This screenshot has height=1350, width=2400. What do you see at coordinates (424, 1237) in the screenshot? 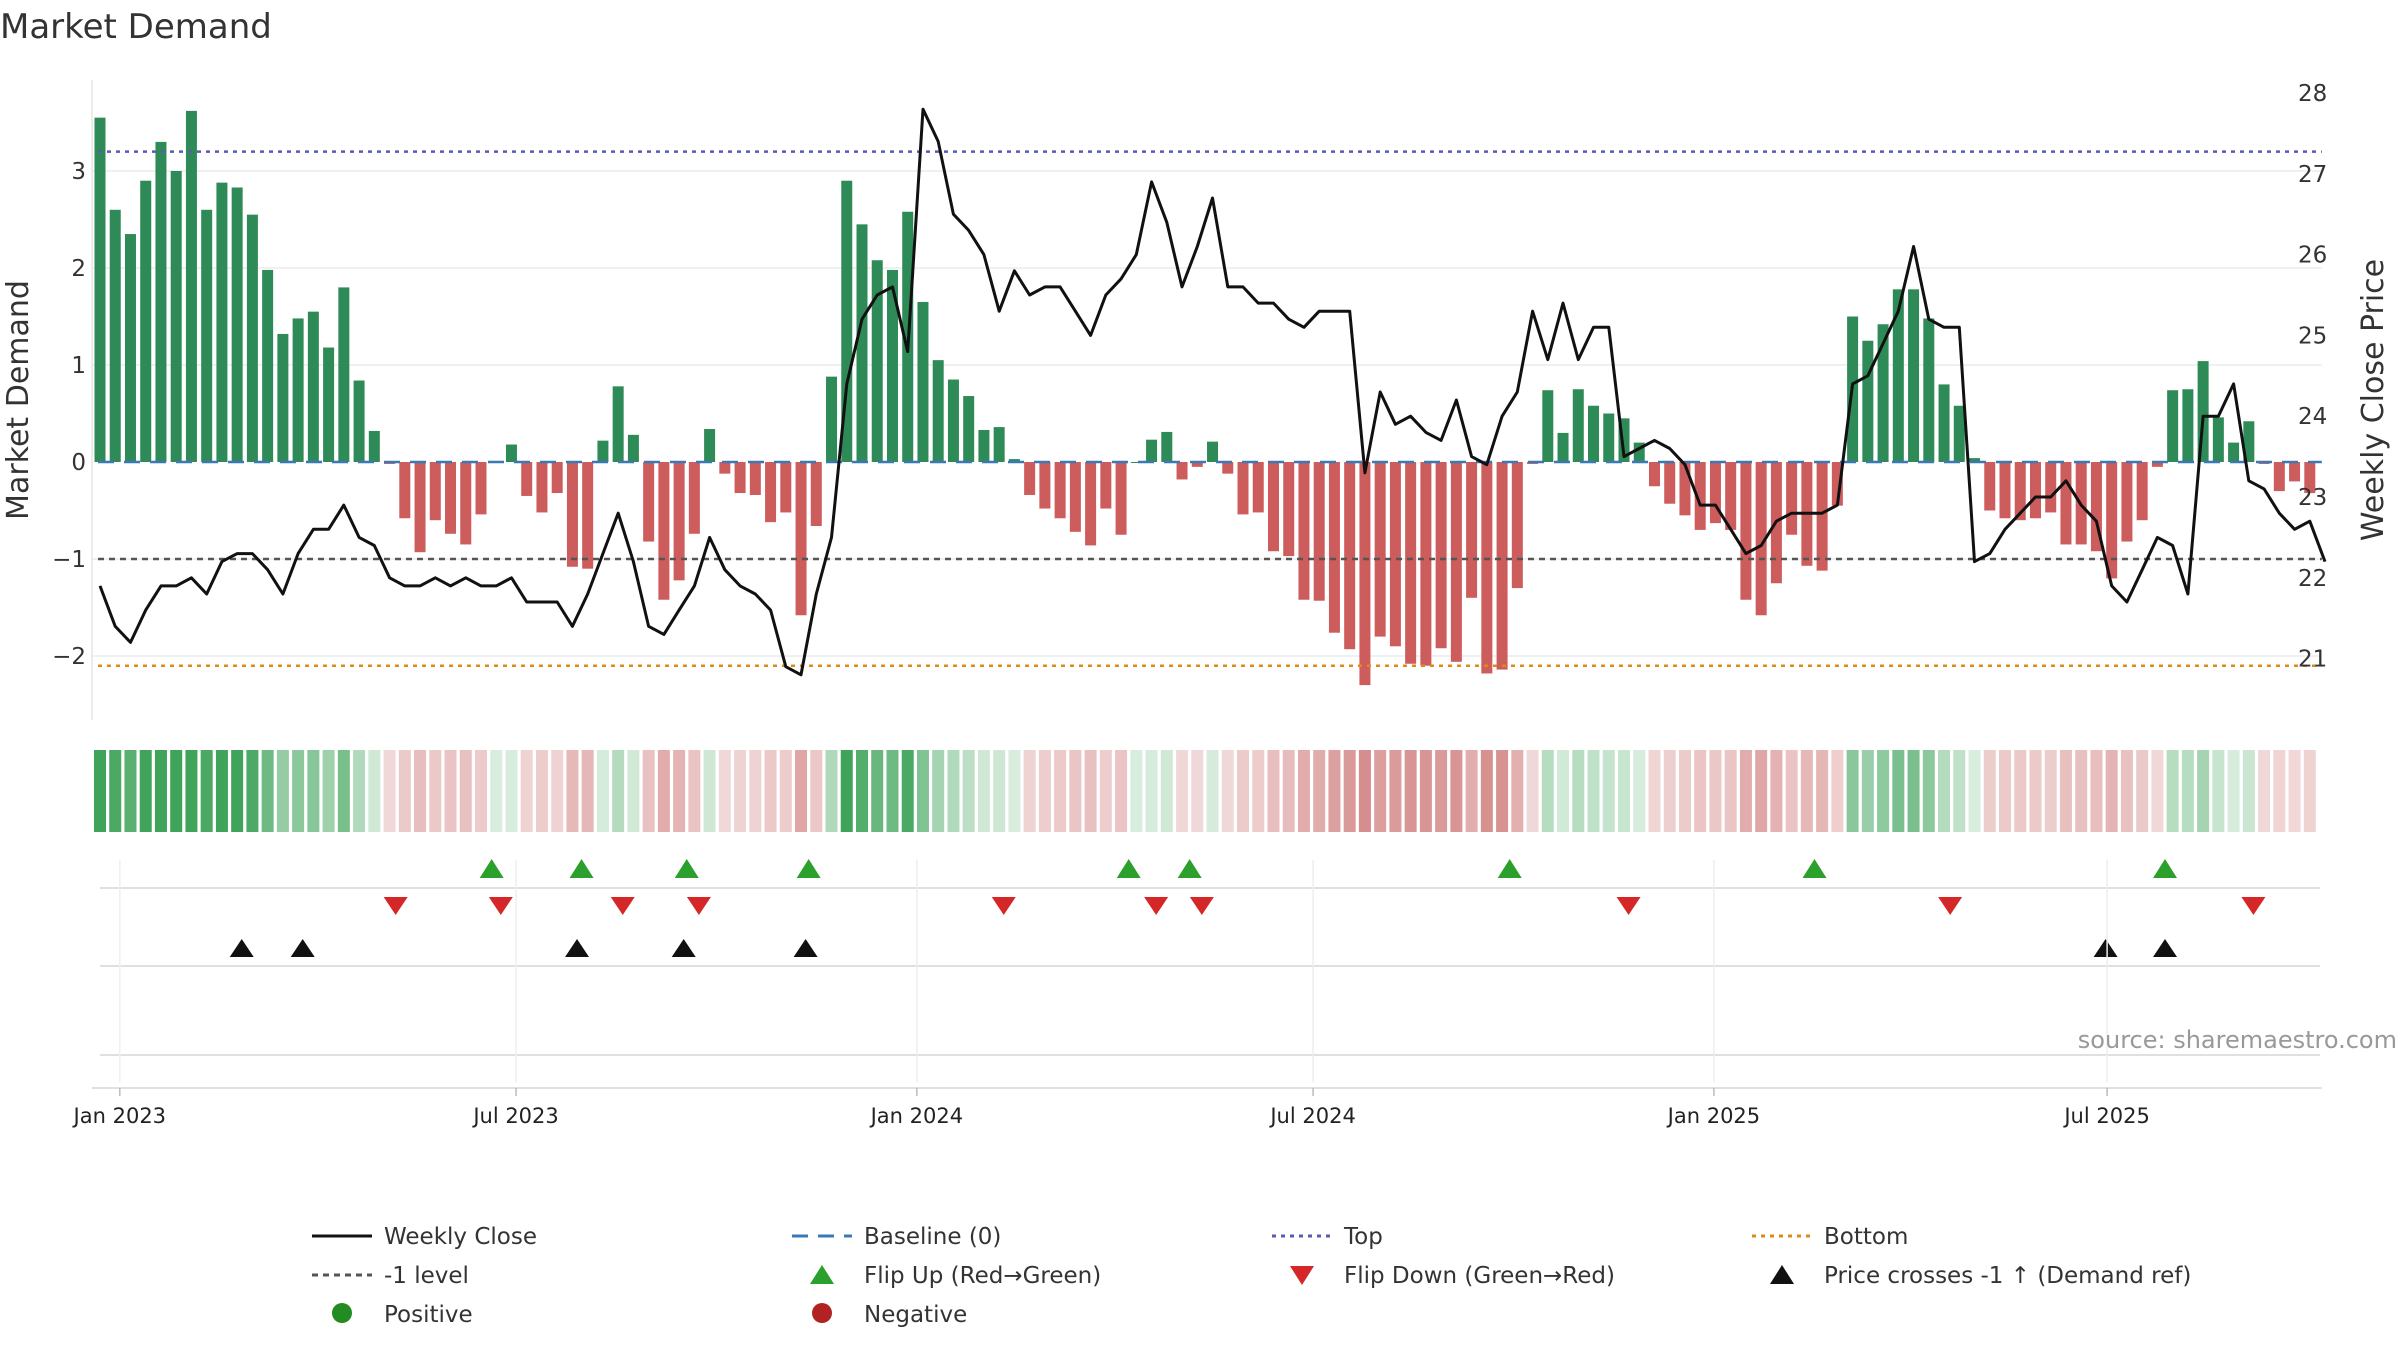
I see `legend-weekly-close: Weekly Close` at bounding box center [424, 1237].